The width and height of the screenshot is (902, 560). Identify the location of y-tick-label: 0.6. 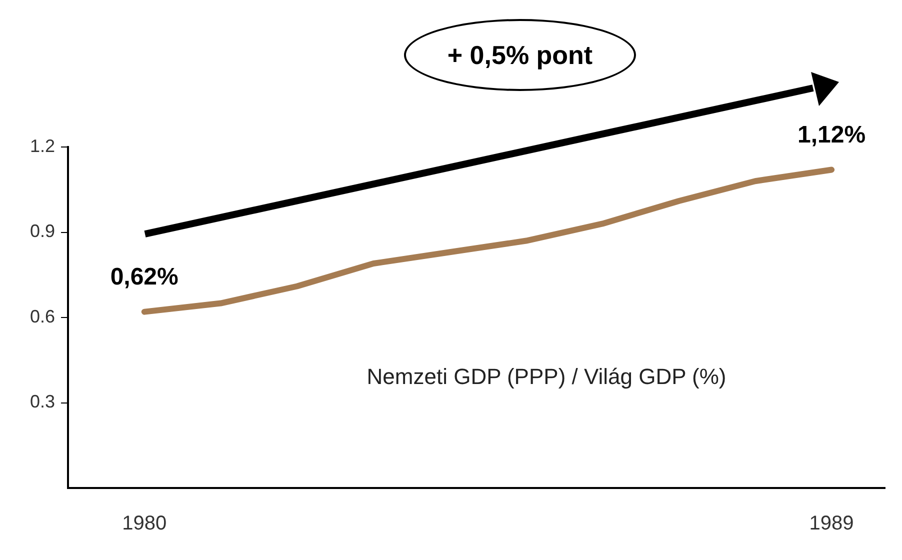
(42, 316).